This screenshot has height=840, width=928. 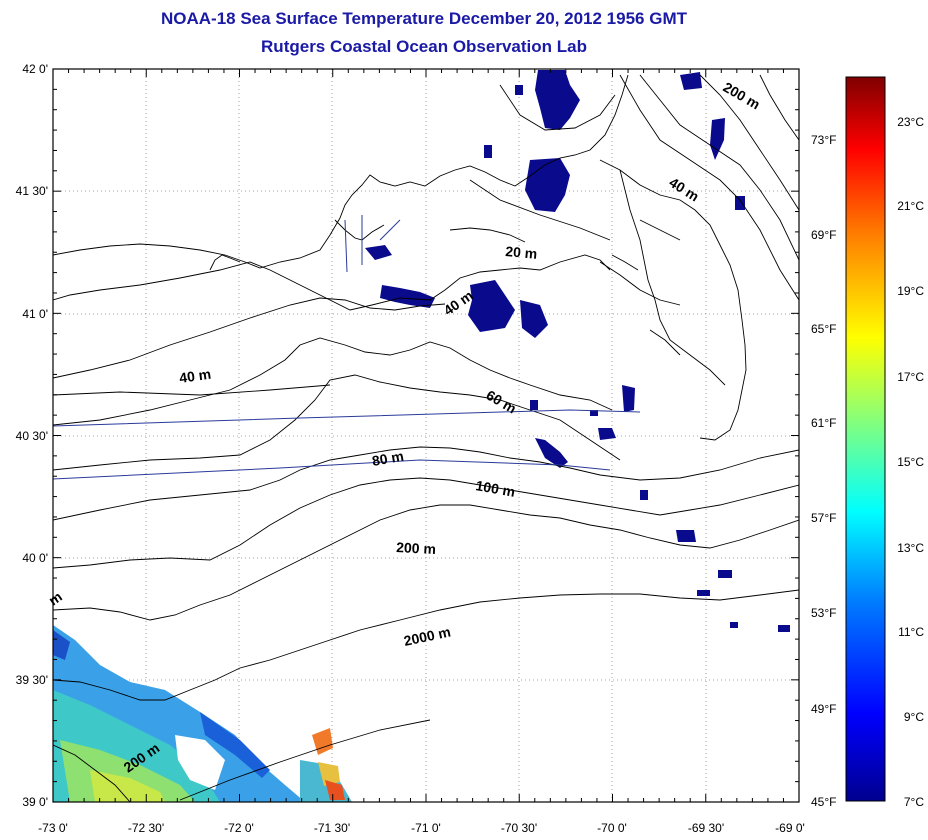 I want to click on colorbar-c-label: 21°C, so click(x=910, y=206).